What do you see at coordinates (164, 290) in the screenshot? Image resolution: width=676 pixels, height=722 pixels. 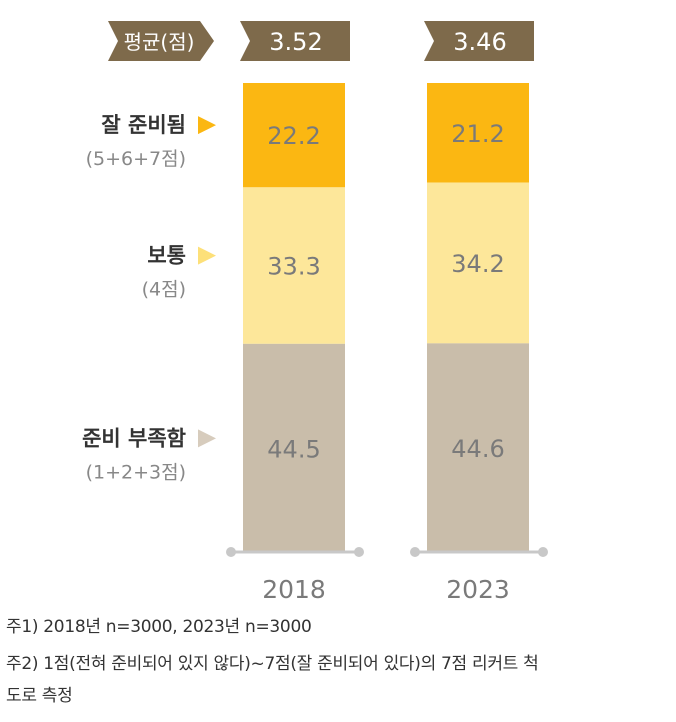 I see `legend-sublabel: (4점)` at bounding box center [164, 290].